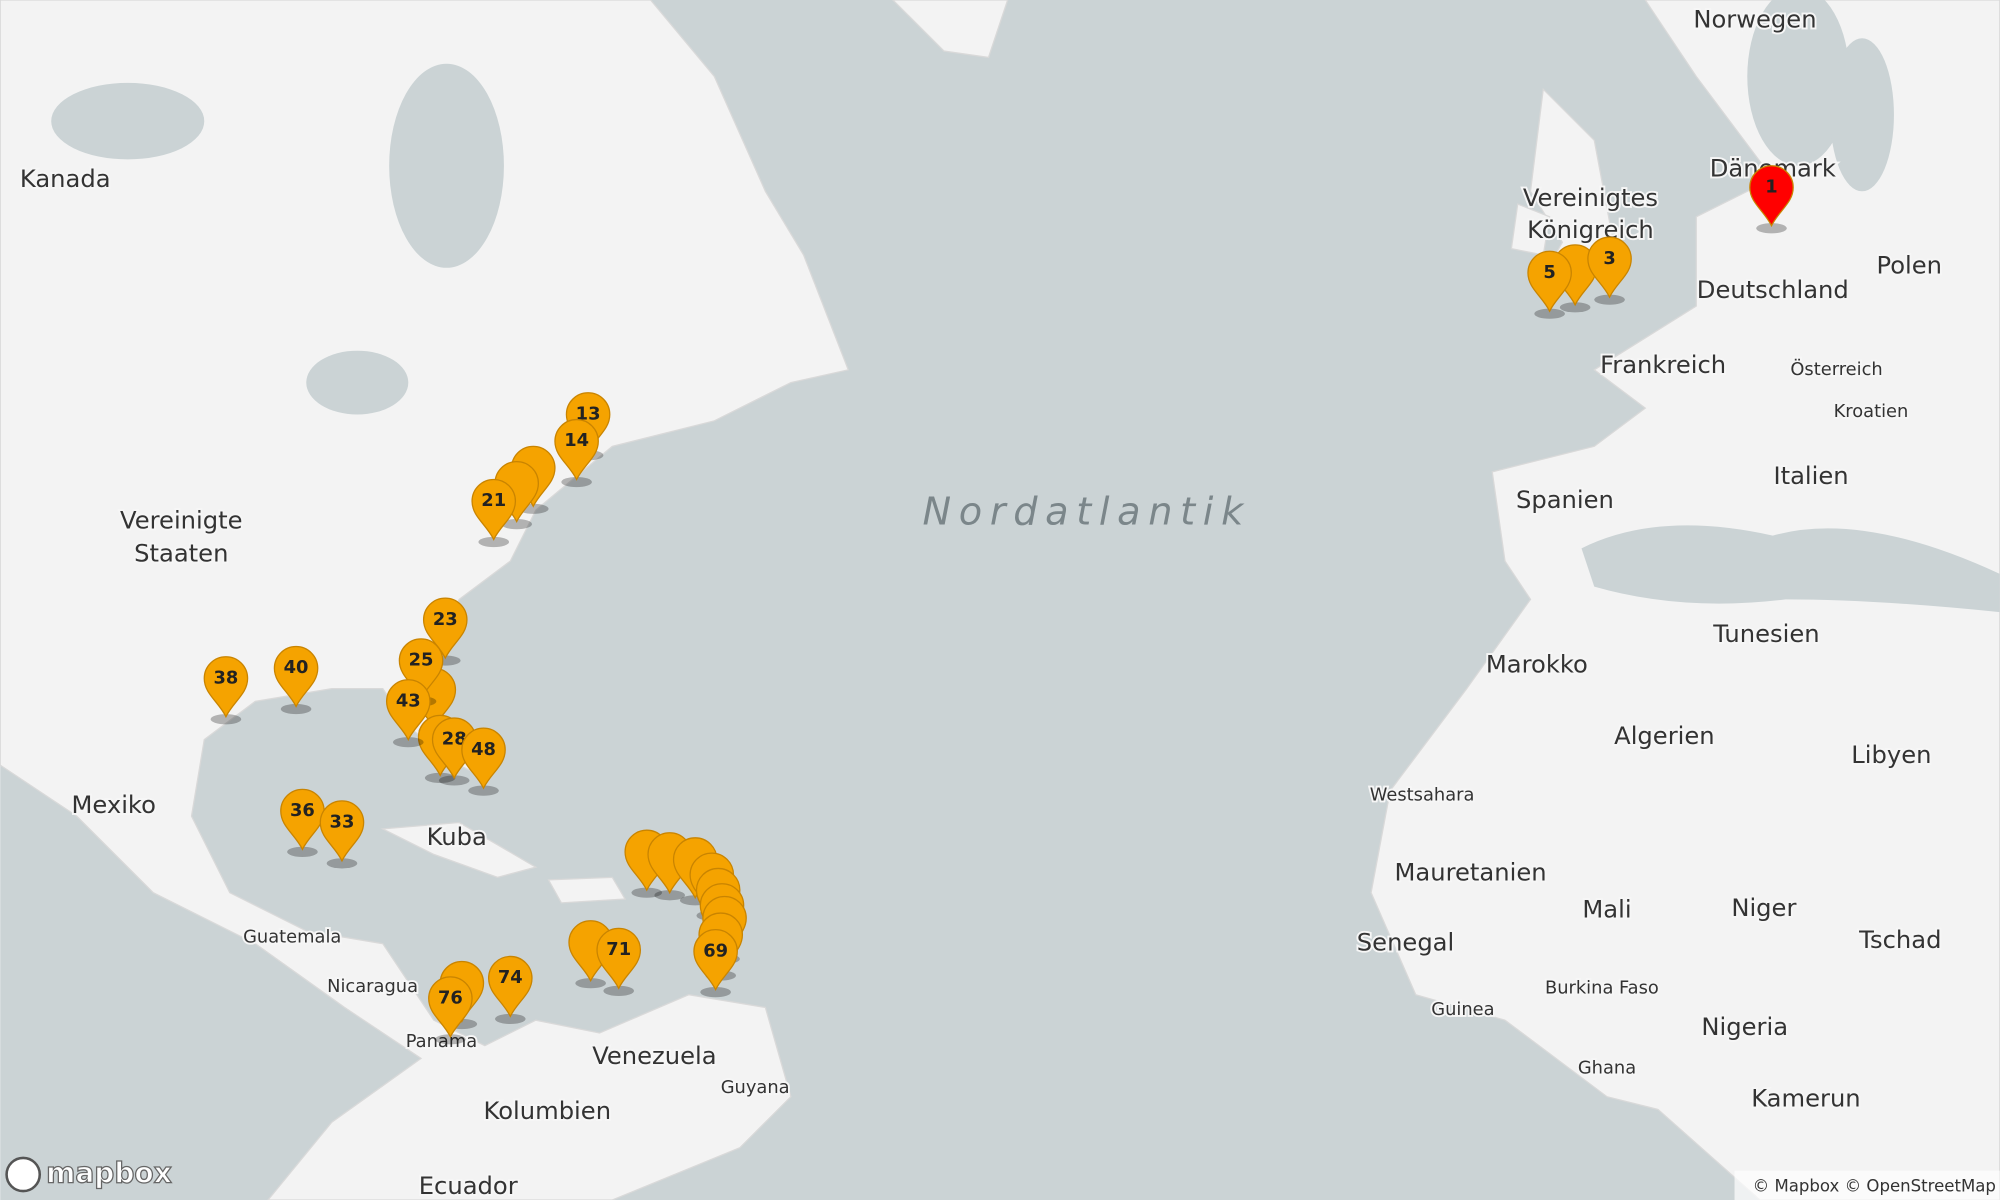 The height and width of the screenshot is (1200, 2000). Describe the element at coordinates (468, 1186) in the screenshot. I see `place-label: Ecuador` at that location.